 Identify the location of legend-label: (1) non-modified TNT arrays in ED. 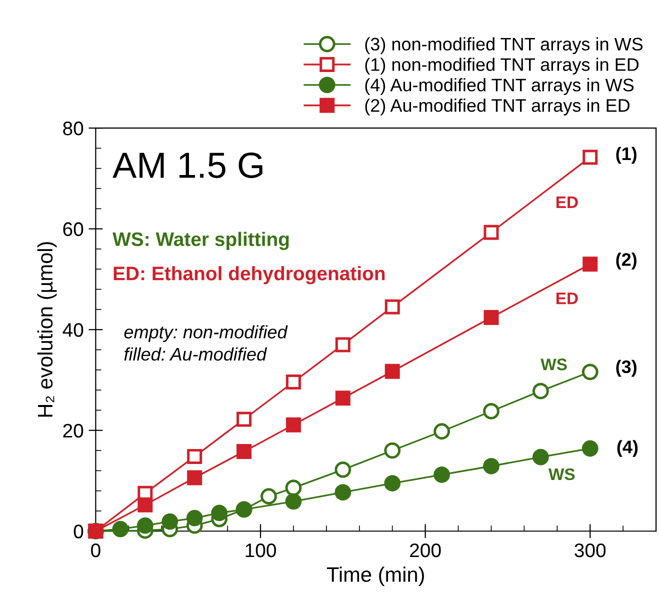
(502, 66).